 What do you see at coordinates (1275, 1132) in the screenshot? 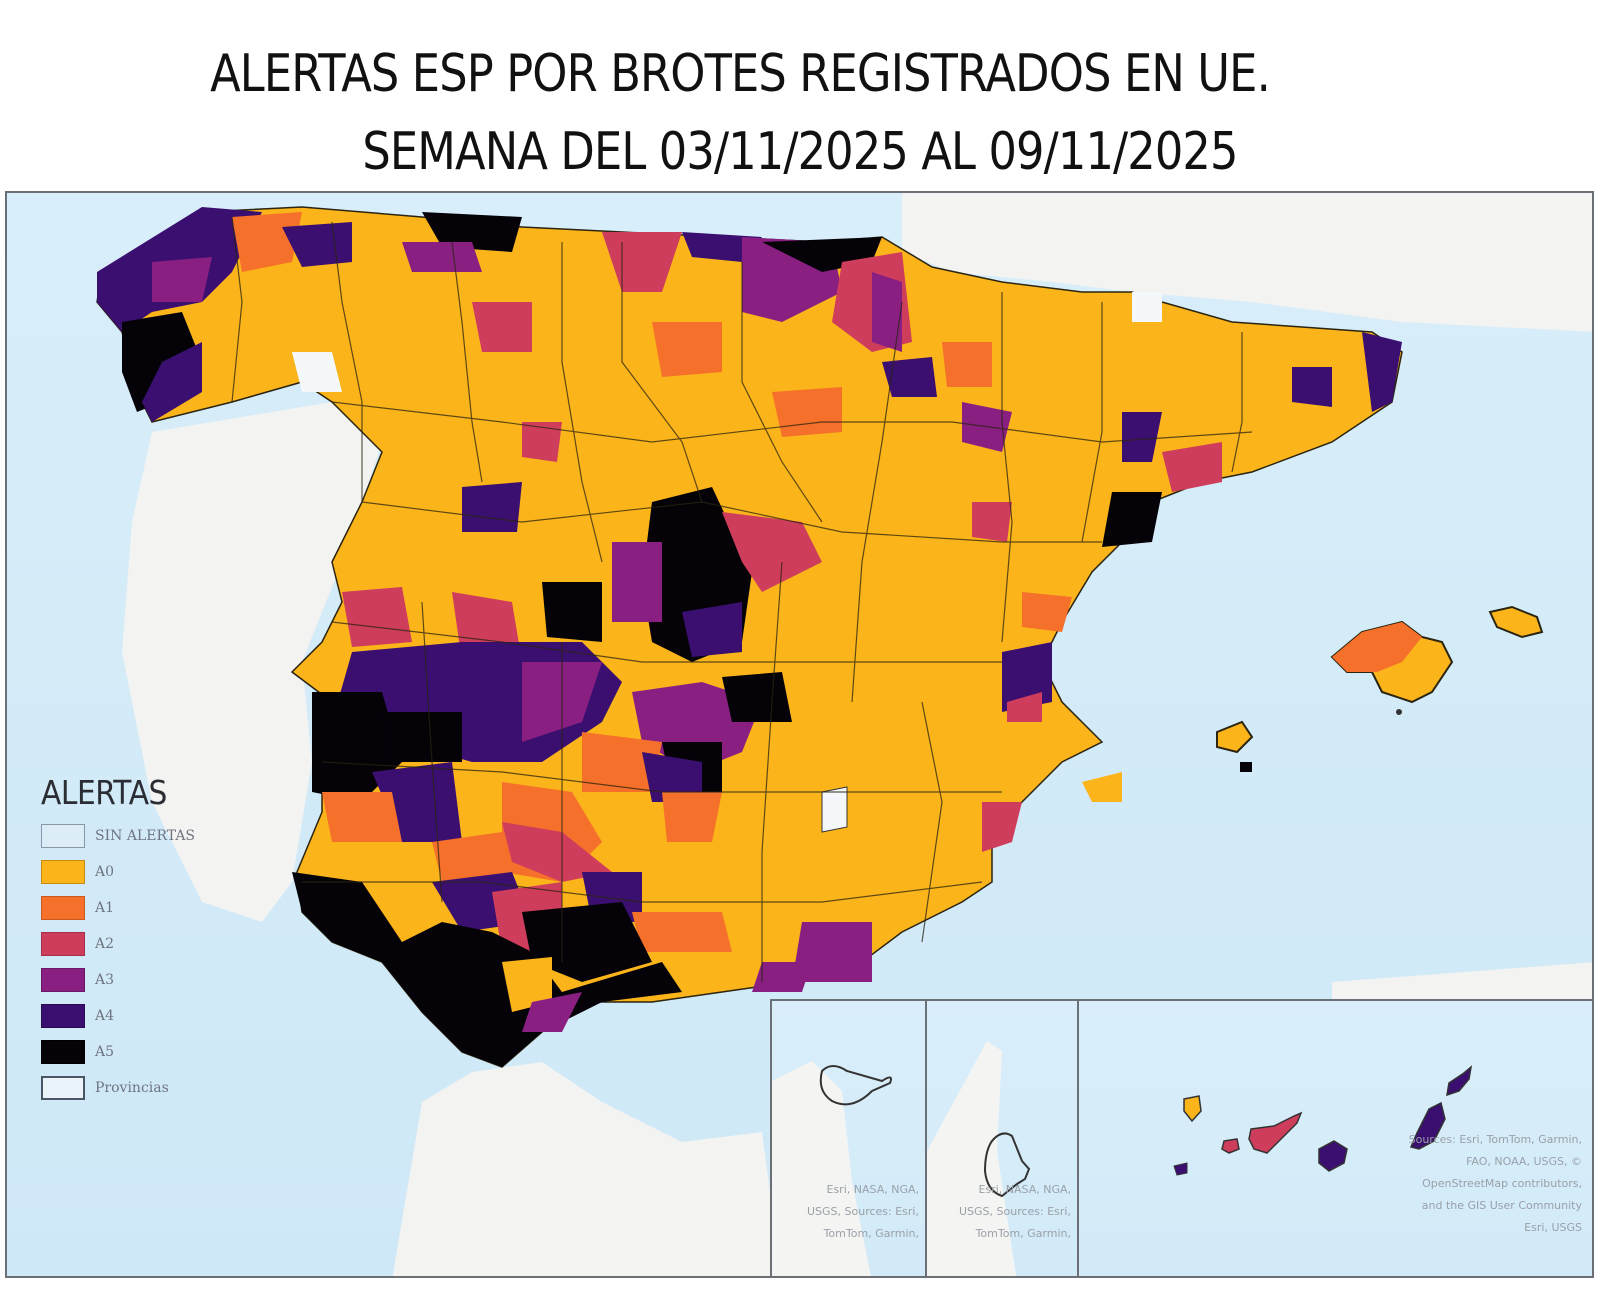
I see `tenerife` at bounding box center [1275, 1132].